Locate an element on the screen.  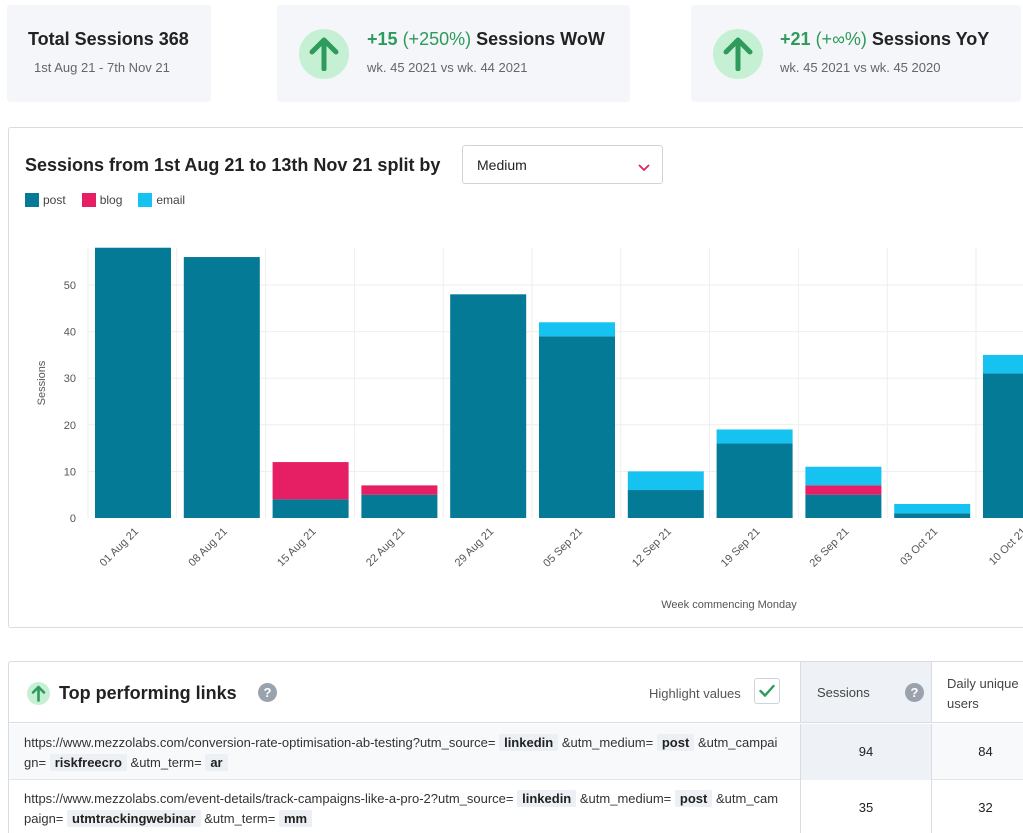
daily-users-value: 84 is located at coordinates (977, 752).